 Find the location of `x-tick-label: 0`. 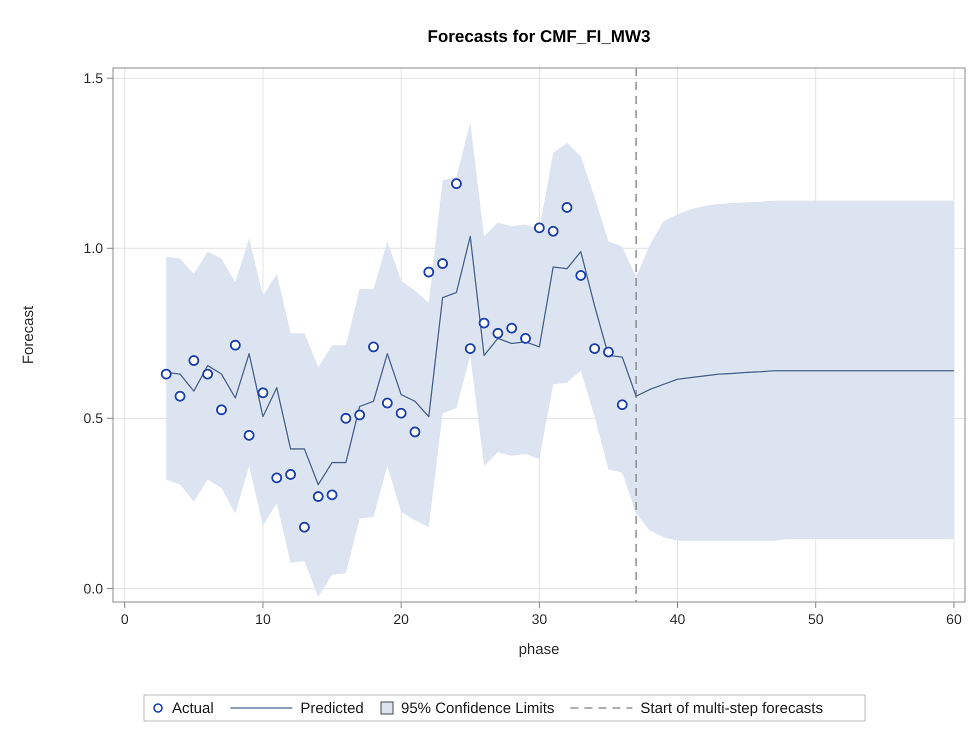

x-tick-label: 0 is located at coordinates (124, 619).